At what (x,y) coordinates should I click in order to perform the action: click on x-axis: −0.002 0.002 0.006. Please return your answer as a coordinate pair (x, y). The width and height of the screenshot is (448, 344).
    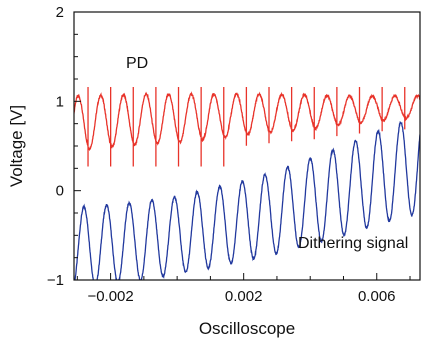
    Looking at the image, I should click on (243, 289).